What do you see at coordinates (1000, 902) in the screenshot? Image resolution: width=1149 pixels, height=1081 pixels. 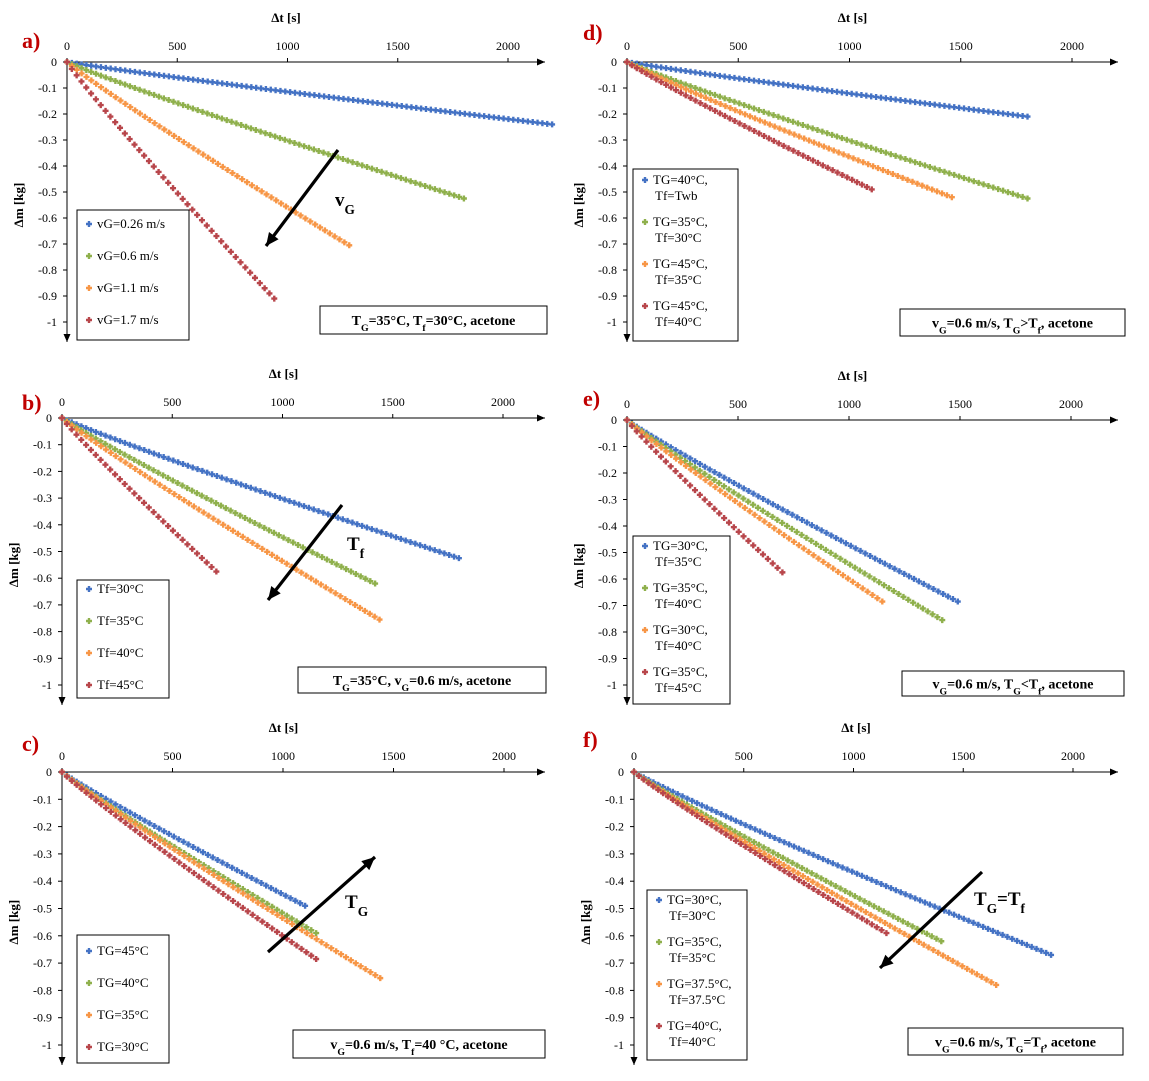 I see `trend-arrow-label: TG=Tf` at bounding box center [1000, 902].